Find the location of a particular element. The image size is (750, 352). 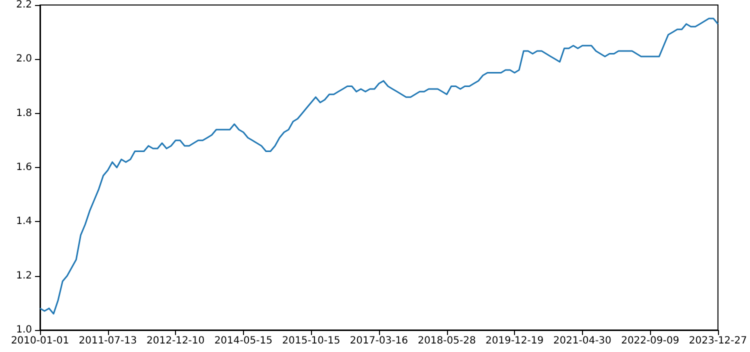

y-tick-label: 1.2 is located at coordinates (24, 276).